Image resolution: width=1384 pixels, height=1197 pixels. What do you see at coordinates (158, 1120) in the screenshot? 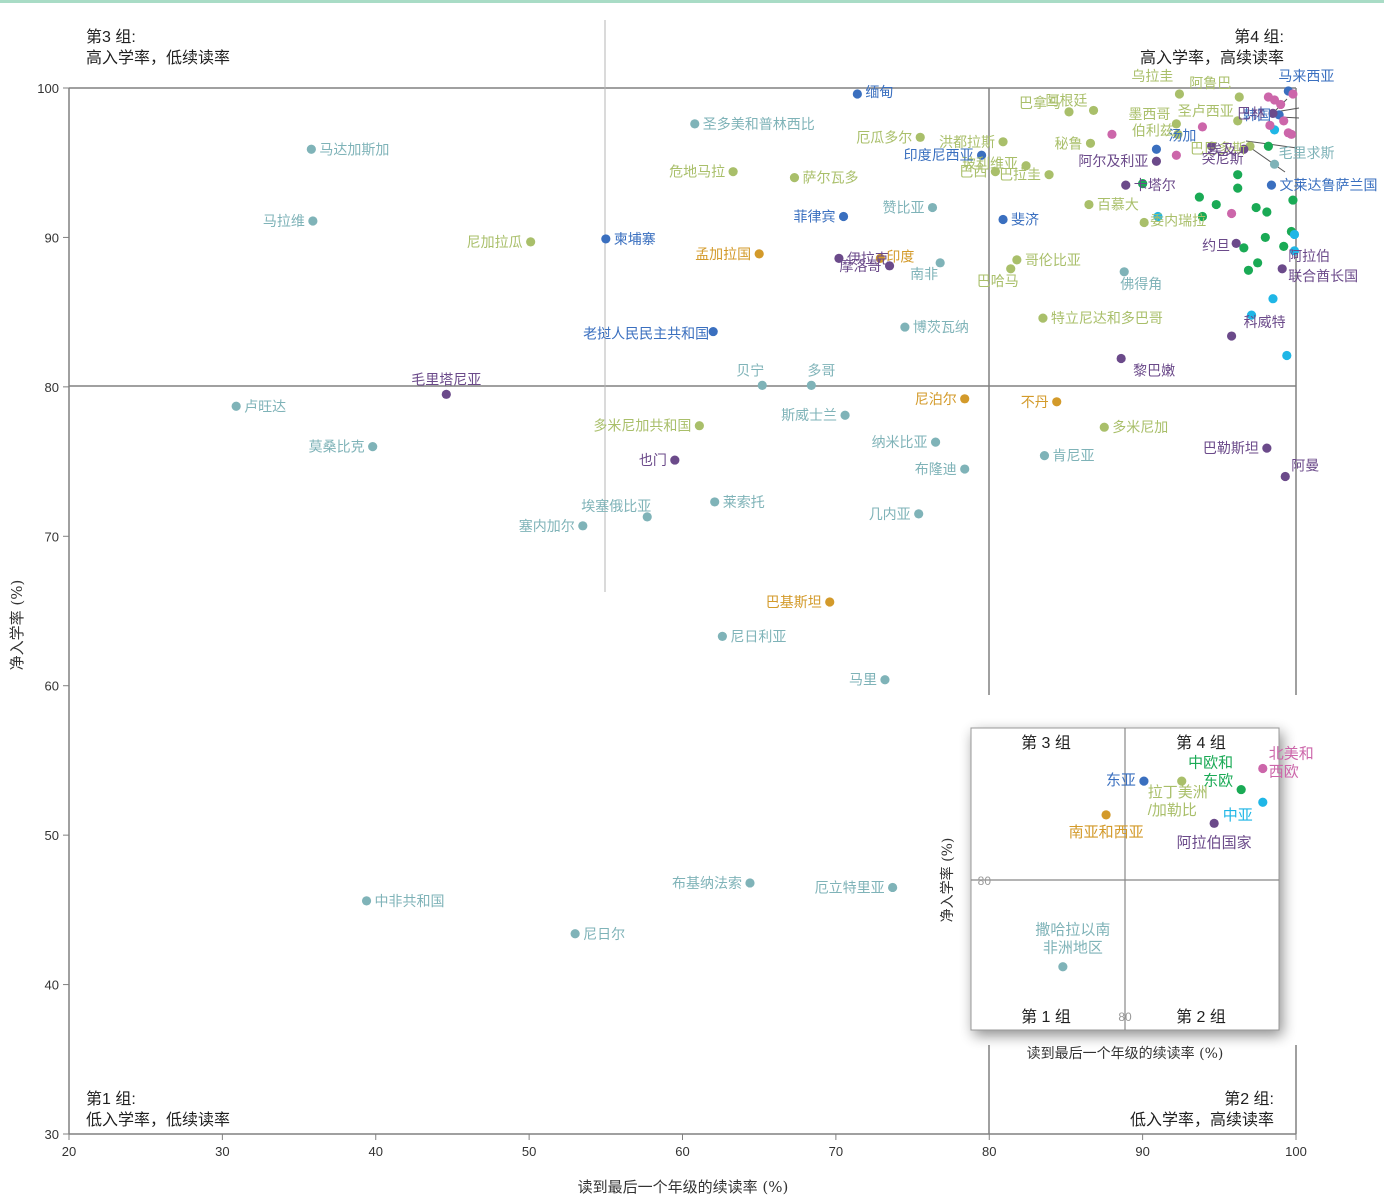
I see `quadrant-1-desc: 低入学率，低续读率` at bounding box center [158, 1120].